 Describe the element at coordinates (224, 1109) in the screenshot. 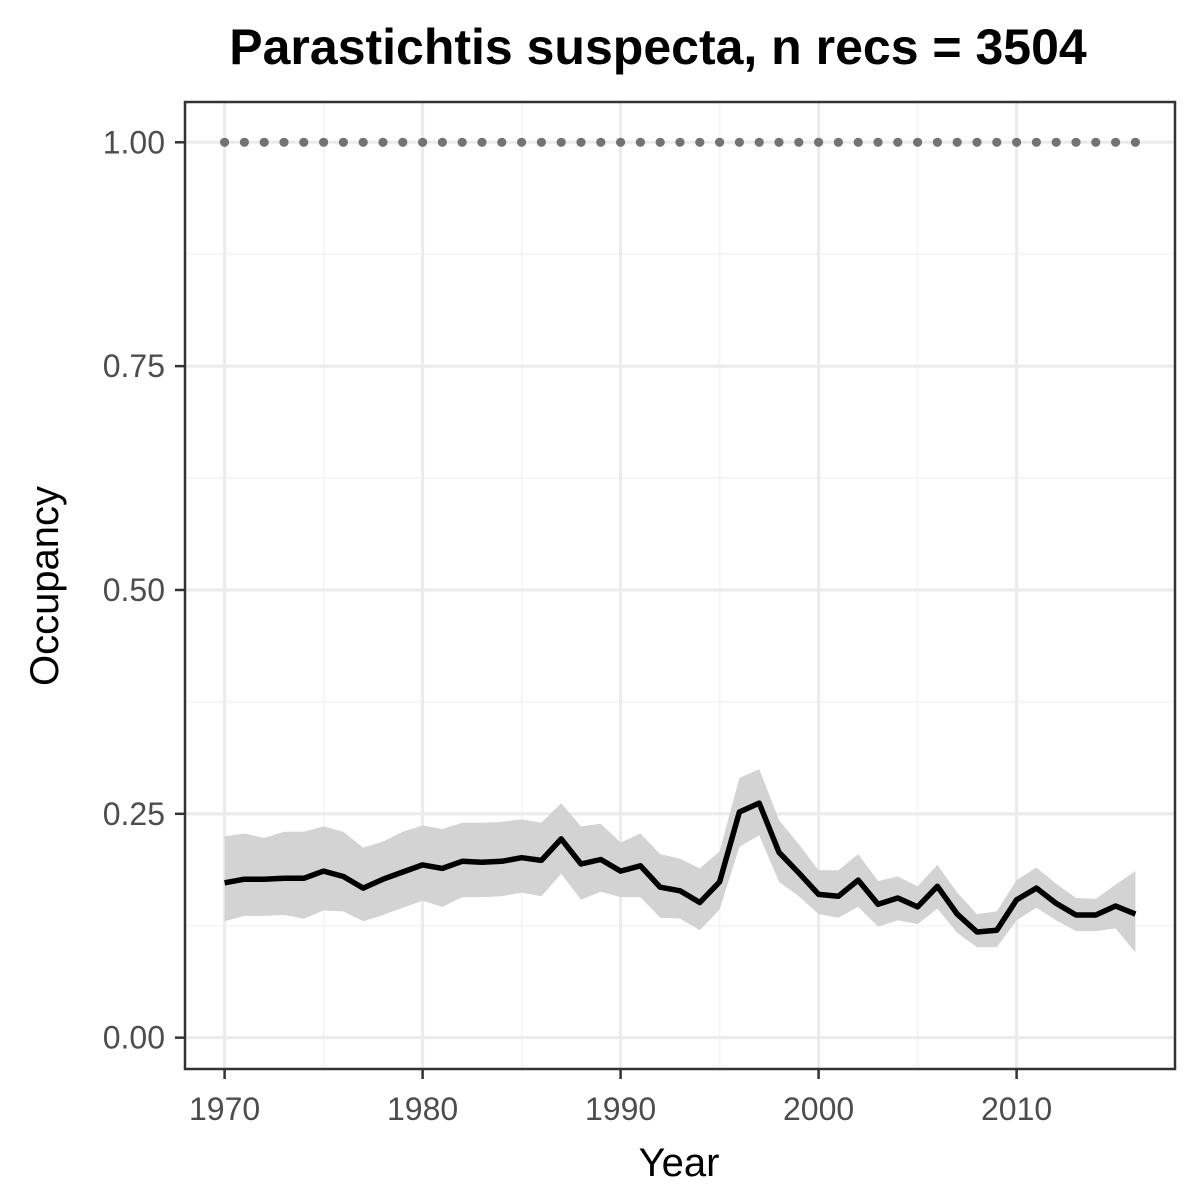

I see `x-tick-label: 1970` at that location.